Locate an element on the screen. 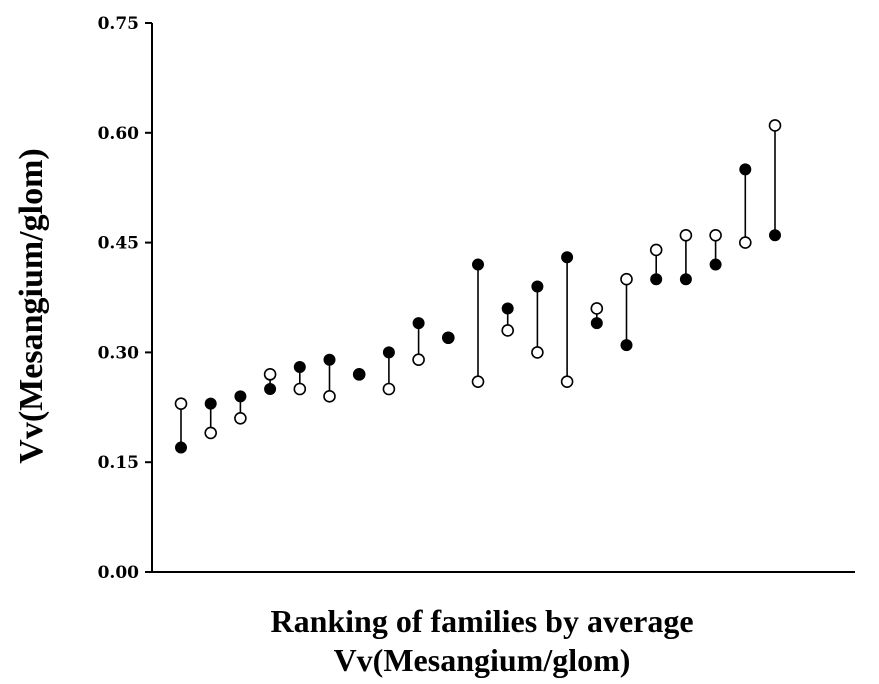  y-tick-label: 0.45 is located at coordinates (118, 244).